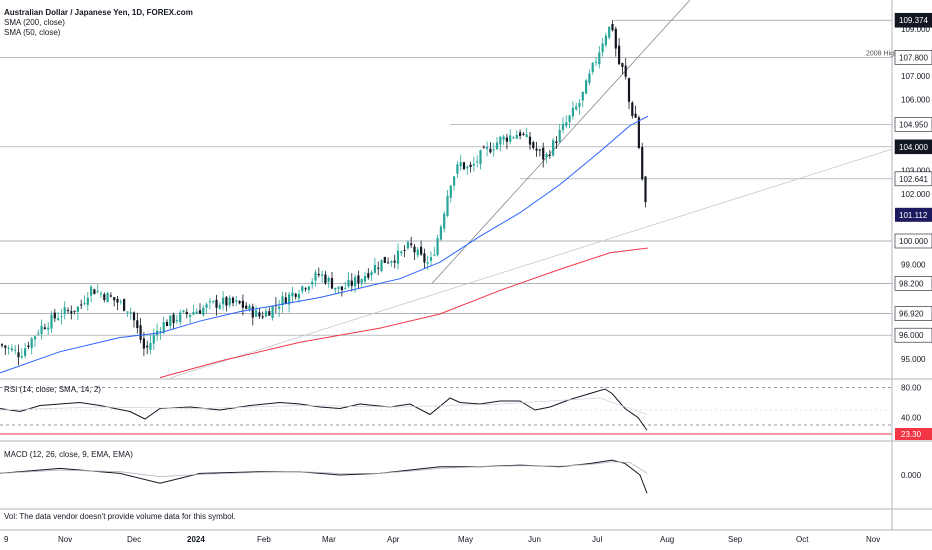 This screenshot has width=932, height=550. What do you see at coordinates (911, 283) in the screenshot?
I see `level-label-98.200: 98.200` at bounding box center [911, 283].